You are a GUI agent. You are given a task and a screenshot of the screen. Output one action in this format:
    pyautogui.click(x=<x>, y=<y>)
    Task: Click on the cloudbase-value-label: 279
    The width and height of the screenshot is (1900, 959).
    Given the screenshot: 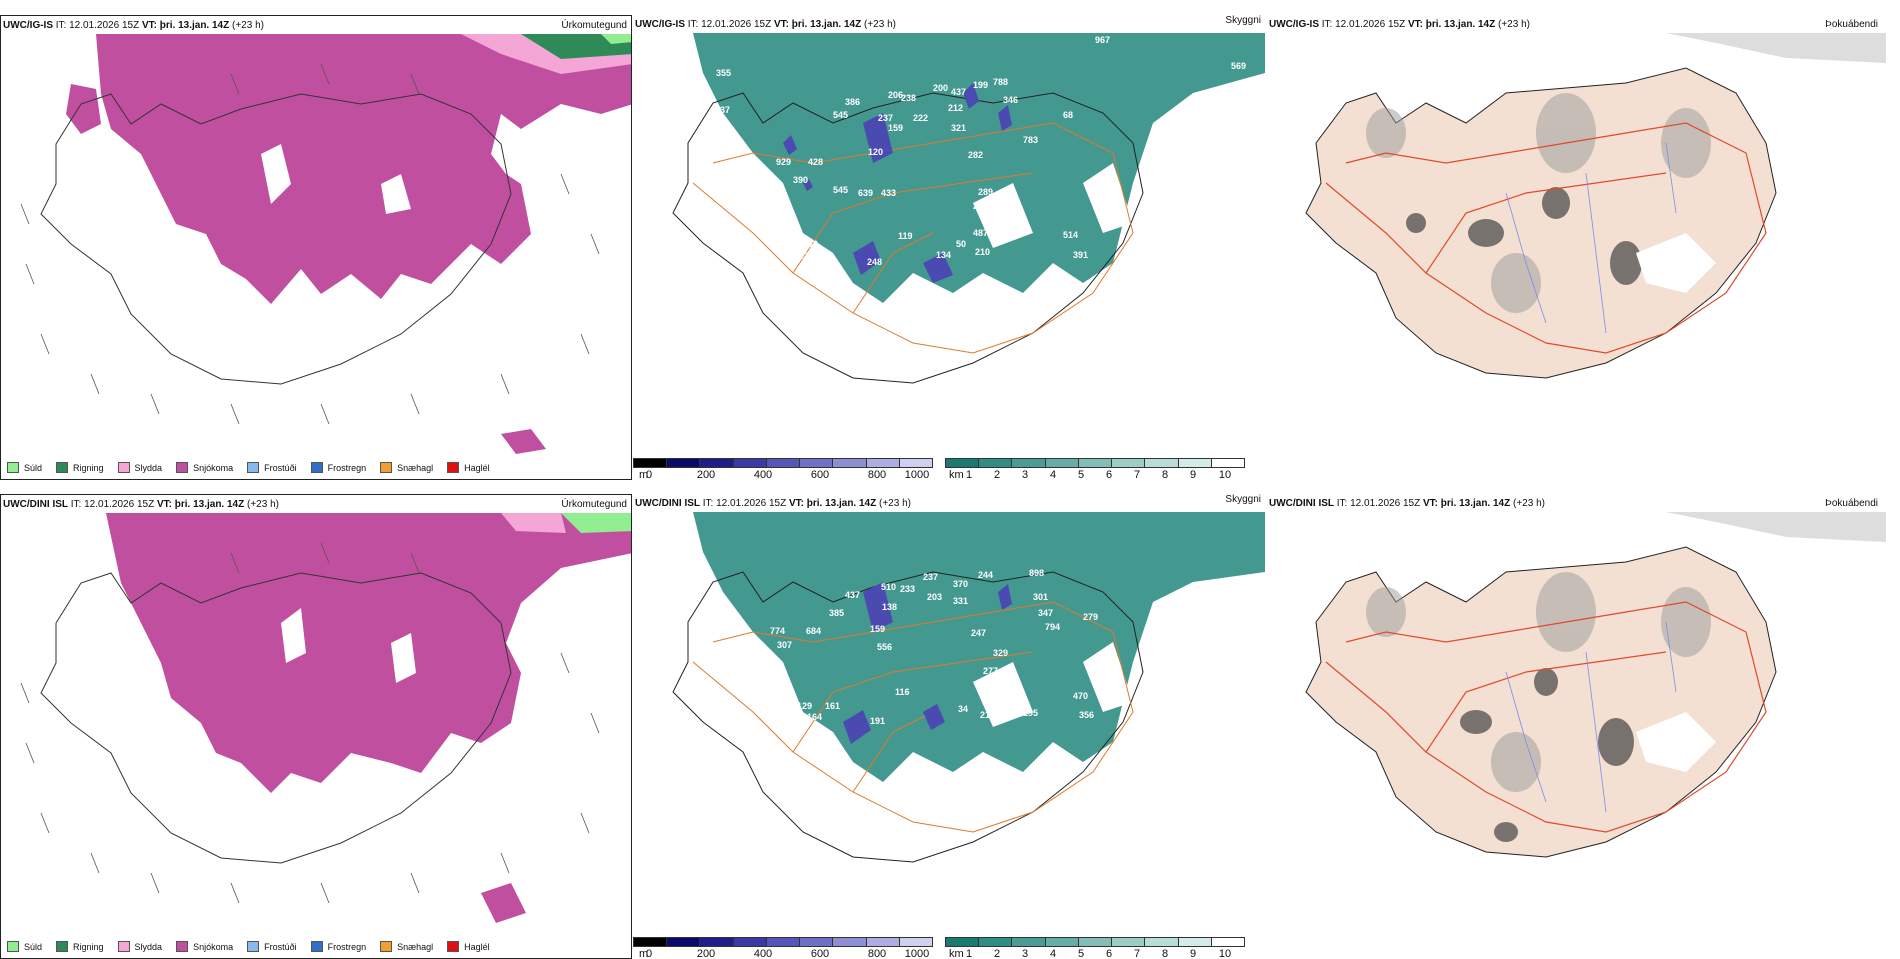 What is the action you would take?
    pyautogui.click(x=1090, y=617)
    